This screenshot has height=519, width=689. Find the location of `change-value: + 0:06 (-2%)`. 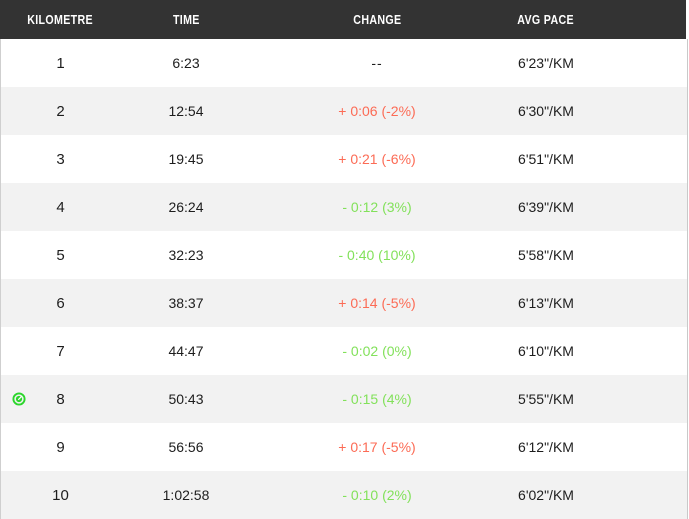

change-value: + 0:06 (-2%) is located at coordinates (377, 111).